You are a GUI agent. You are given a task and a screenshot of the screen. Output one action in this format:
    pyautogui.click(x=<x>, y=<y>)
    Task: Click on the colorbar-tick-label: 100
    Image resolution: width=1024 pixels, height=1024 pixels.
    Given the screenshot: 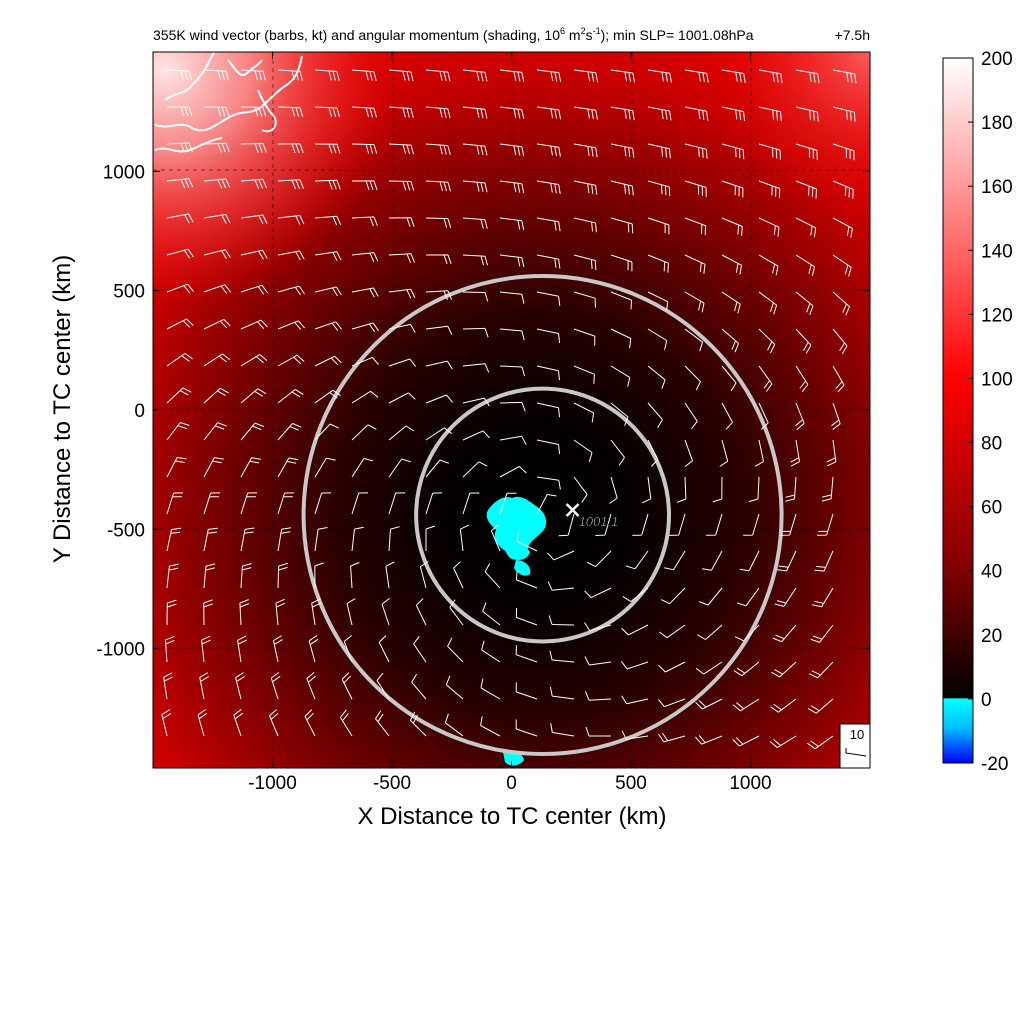 What is the action you would take?
    pyautogui.click(x=997, y=379)
    